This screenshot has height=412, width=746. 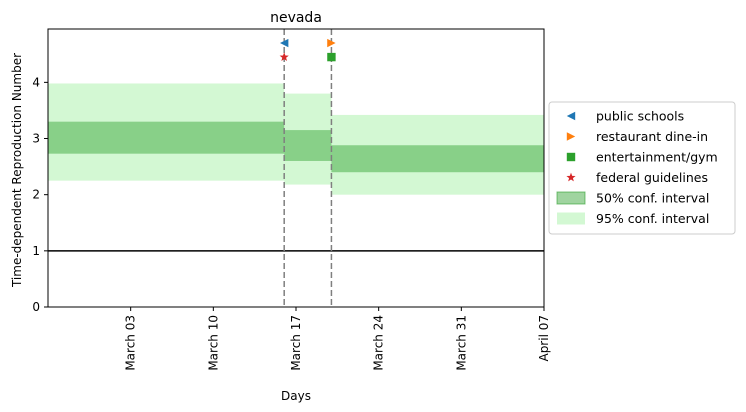 I want to click on ci50-bands, so click(x=296, y=147).